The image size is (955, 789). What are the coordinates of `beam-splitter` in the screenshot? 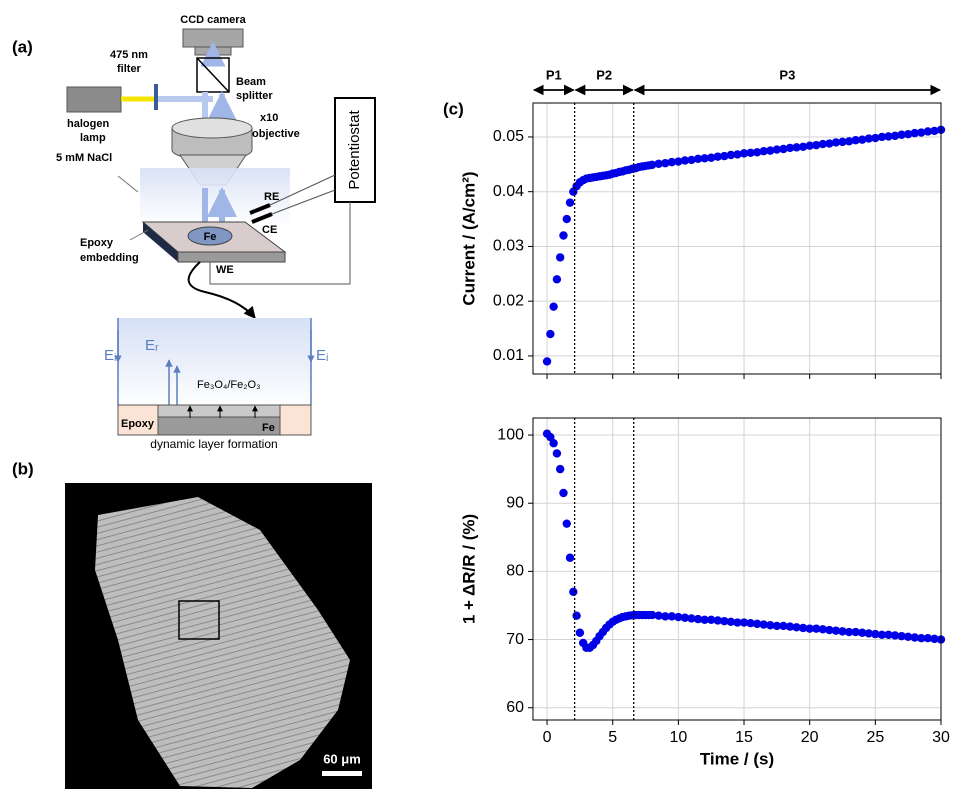 It's located at (213, 75).